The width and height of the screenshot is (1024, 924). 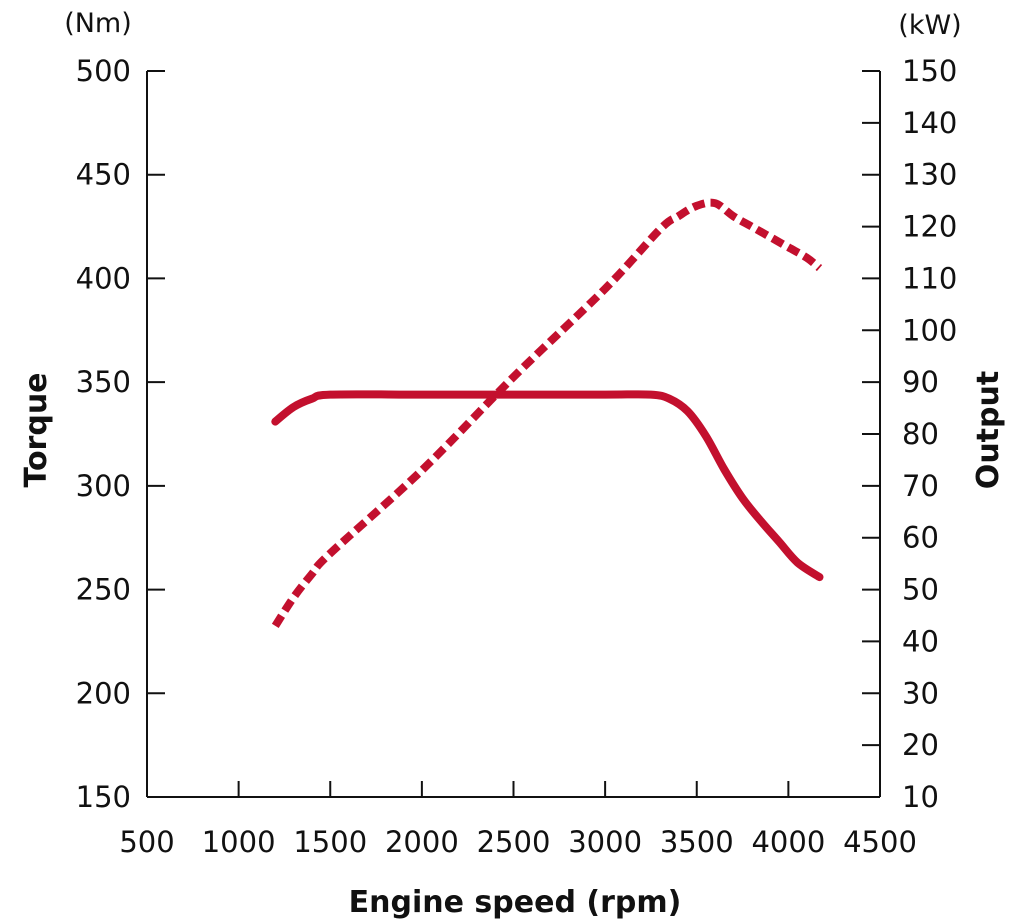 What do you see at coordinates (920, 538) in the screenshot?
I see `right-tick-label-60: 60` at bounding box center [920, 538].